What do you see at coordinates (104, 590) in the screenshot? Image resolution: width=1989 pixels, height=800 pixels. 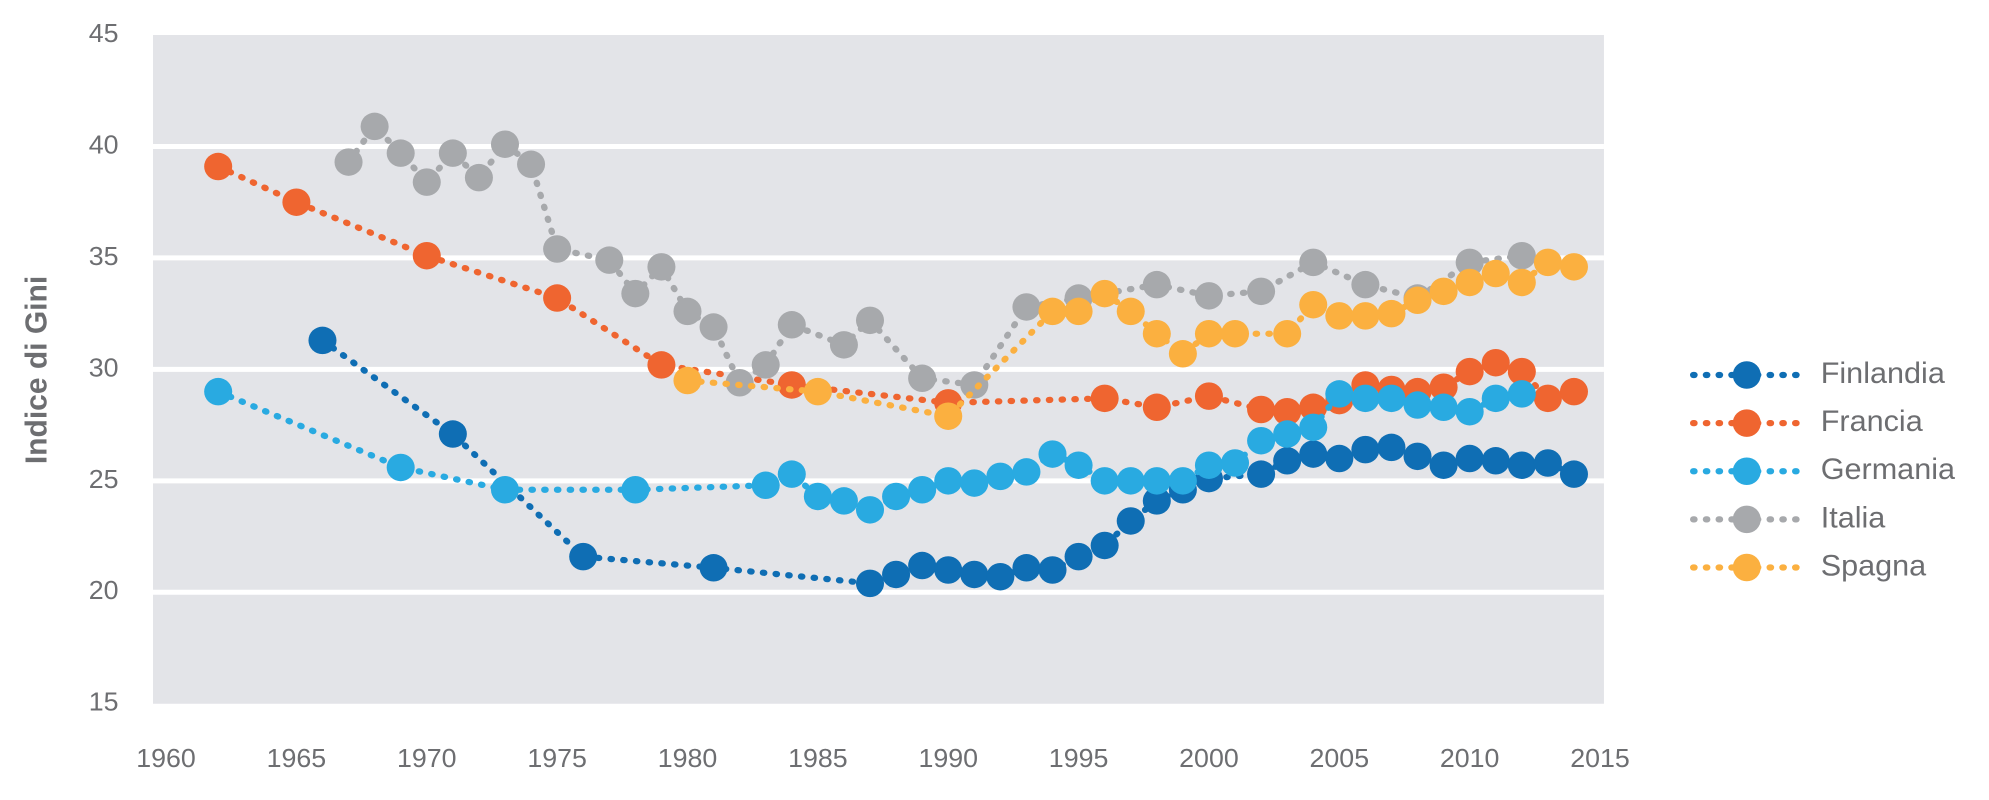 I see `y-tick-label: 20` at bounding box center [104, 590].